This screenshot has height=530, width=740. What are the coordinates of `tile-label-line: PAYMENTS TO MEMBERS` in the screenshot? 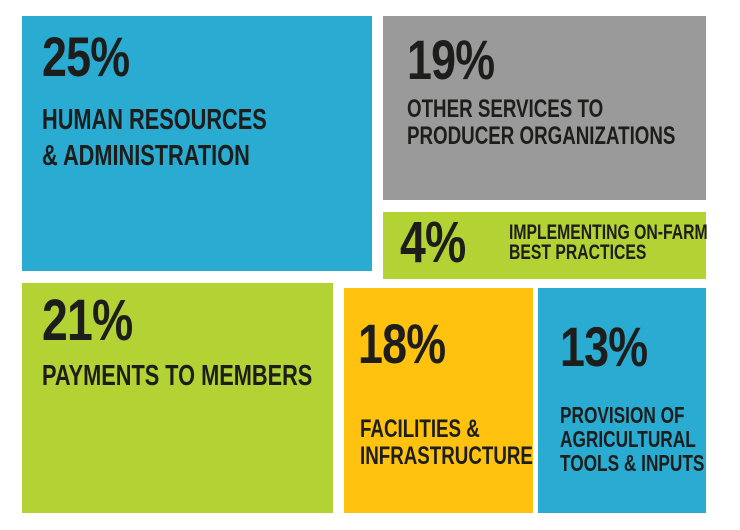 It's located at (177, 376).